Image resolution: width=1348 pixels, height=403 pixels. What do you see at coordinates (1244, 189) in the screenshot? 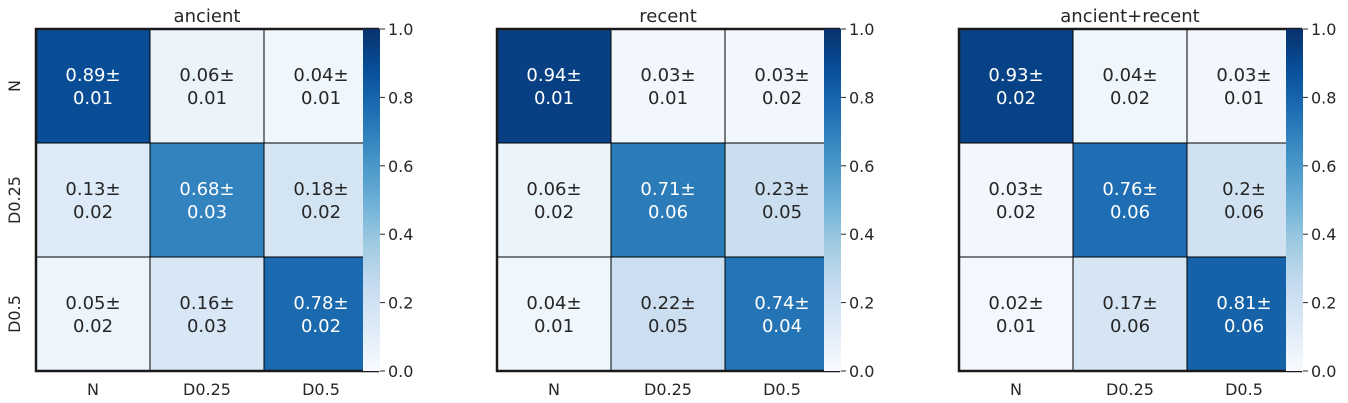
I see `cell-mean: 0.2±` at bounding box center [1244, 189].